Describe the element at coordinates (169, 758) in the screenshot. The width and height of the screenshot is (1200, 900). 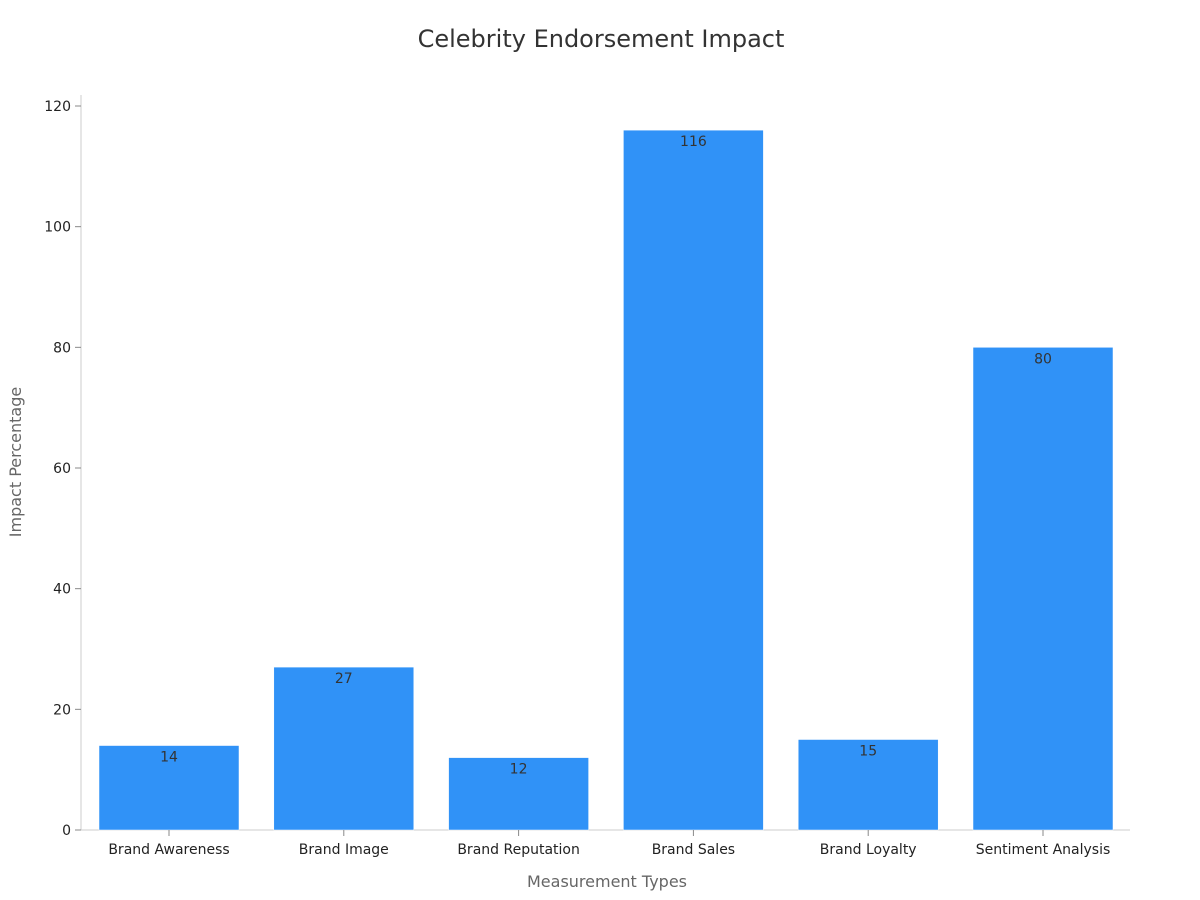
I see `bar-value-label: 14` at that location.